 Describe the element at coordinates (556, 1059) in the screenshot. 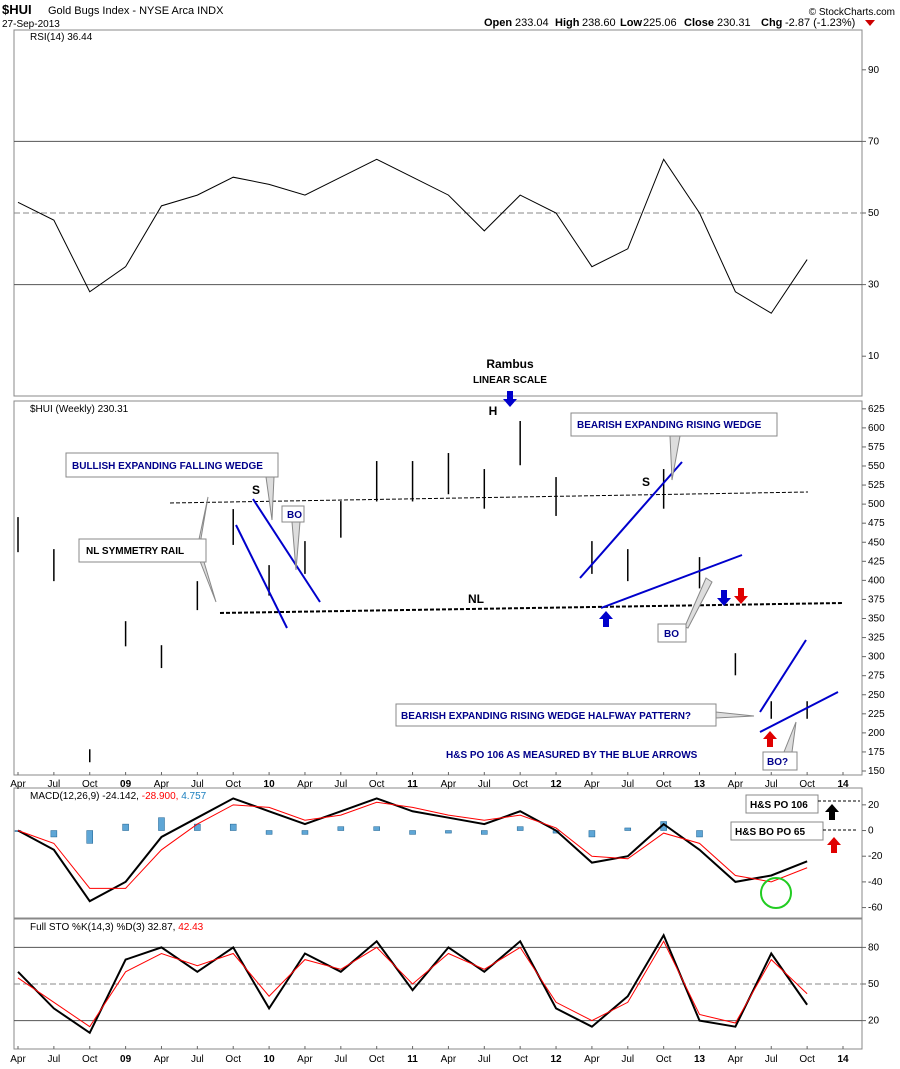

I see `x-tick-label: 12` at that location.